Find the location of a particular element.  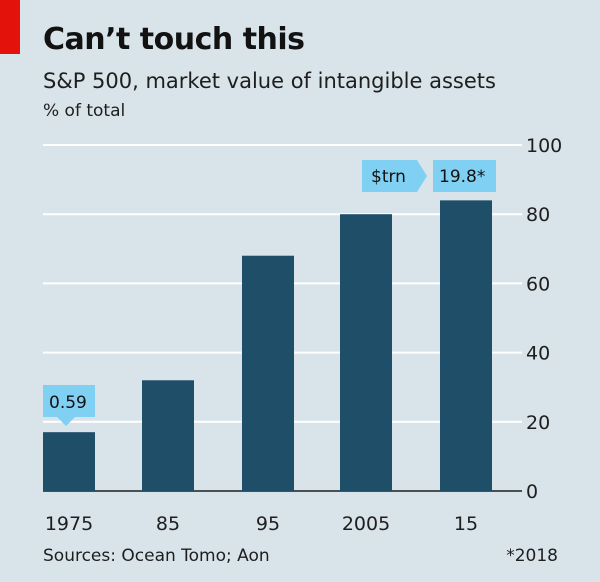

x-tick-label: 1975 is located at coordinates (69, 524).